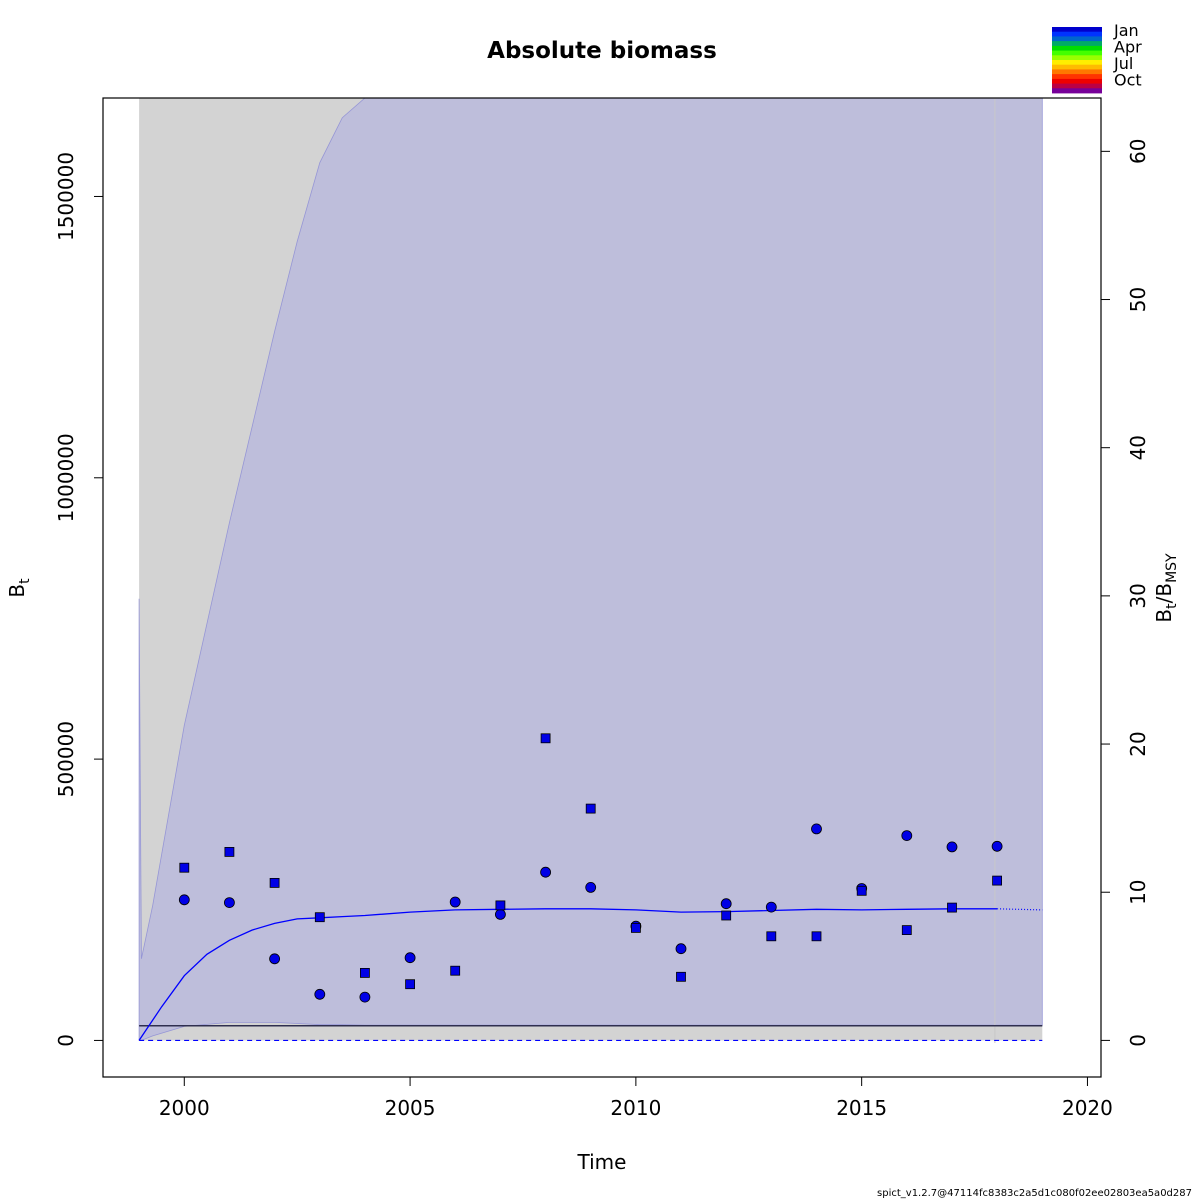  I want to click on y2-tick-label: 10, so click(1138, 891).